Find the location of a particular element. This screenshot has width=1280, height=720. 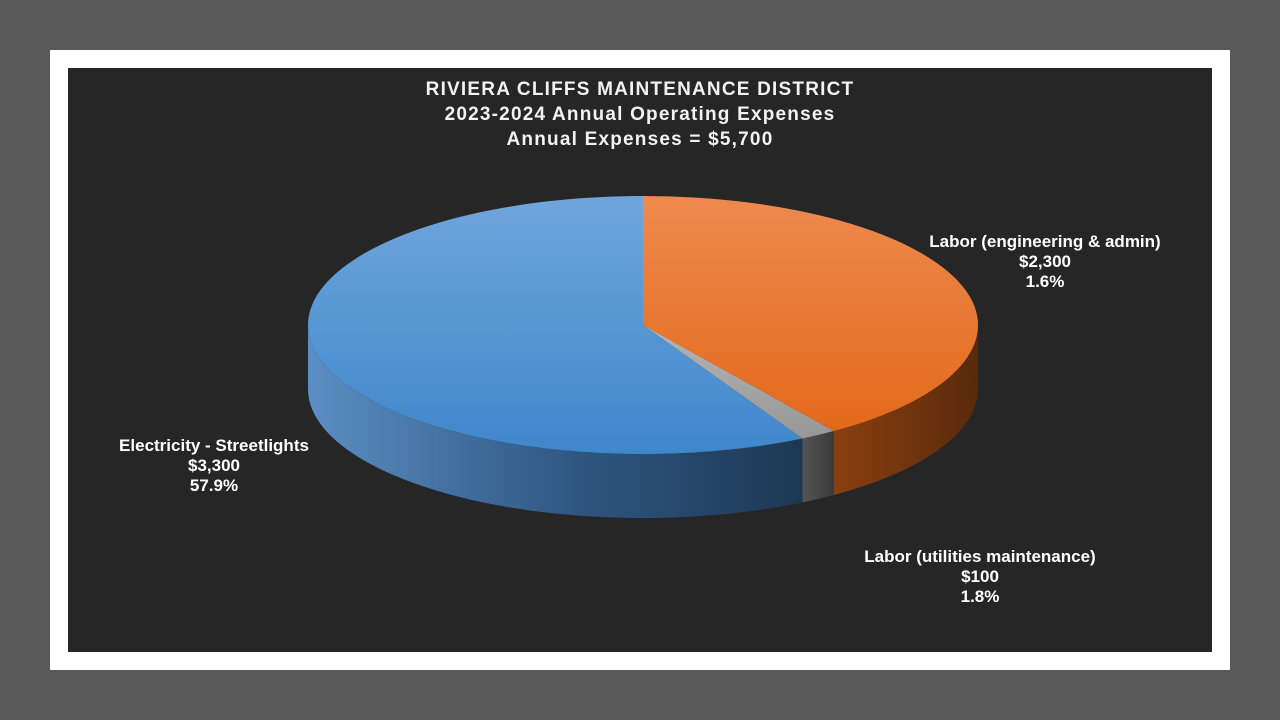

slice-percent: 1.8% is located at coordinates (980, 596).